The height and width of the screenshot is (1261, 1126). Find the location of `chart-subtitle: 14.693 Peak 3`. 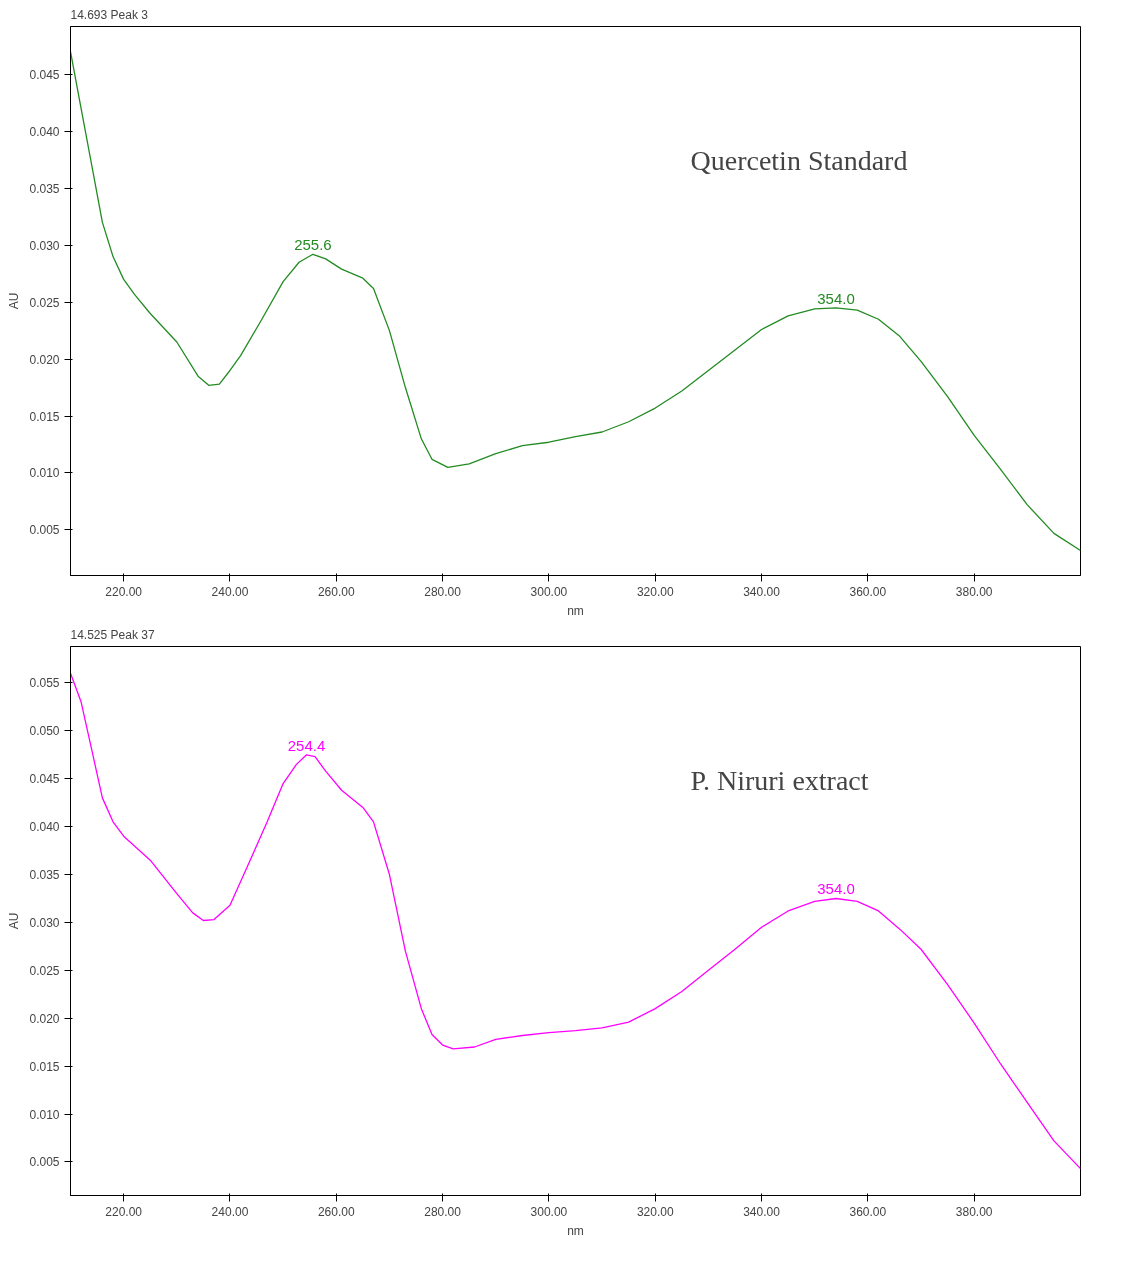

chart-subtitle: 14.693 Peak 3 is located at coordinates (109, 14).